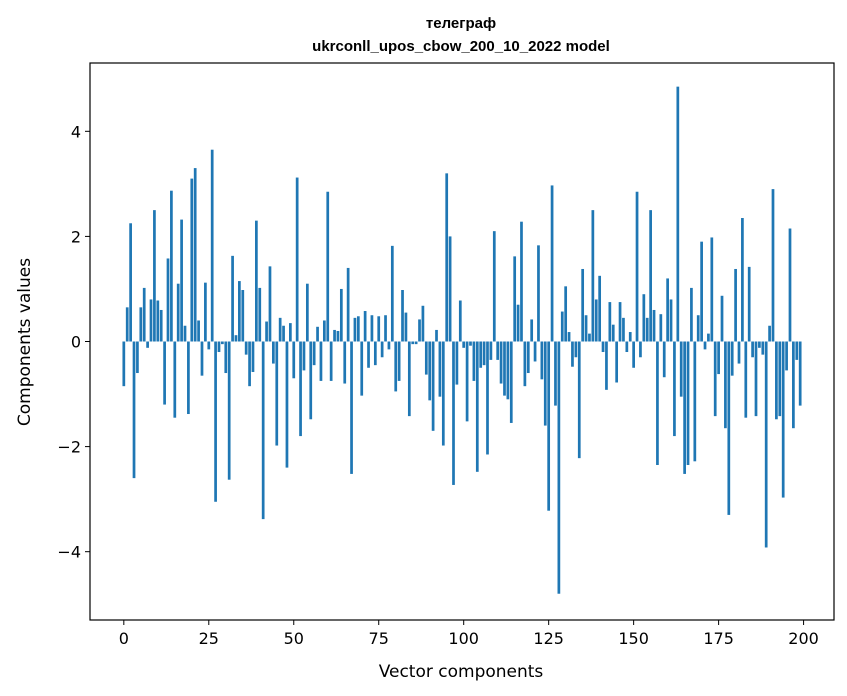  Describe the element at coordinates (463, 638) in the screenshot. I see `x-tick-label: 100` at that location.